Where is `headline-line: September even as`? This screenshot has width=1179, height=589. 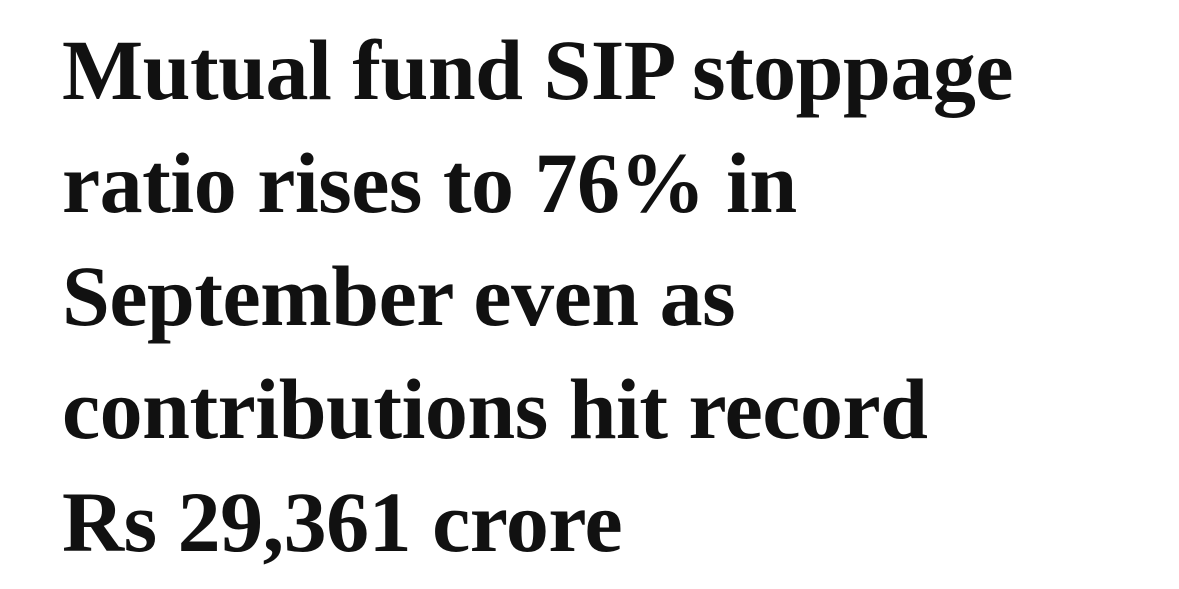 headline-line: September even as is located at coordinates (399, 296).